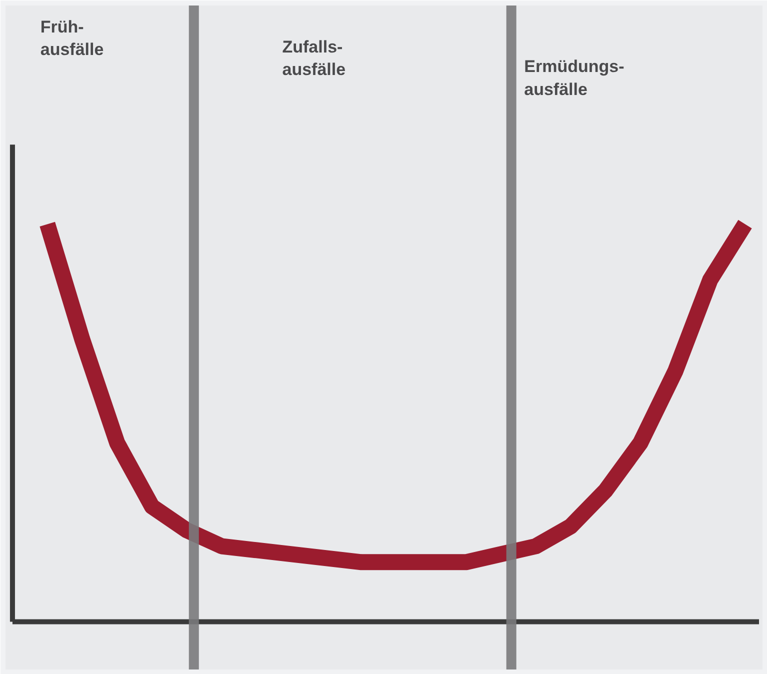  What do you see at coordinates (72, 38) in the screenshot?
I see `text: Früh- ausfälle` at bounding box center [72, 38].